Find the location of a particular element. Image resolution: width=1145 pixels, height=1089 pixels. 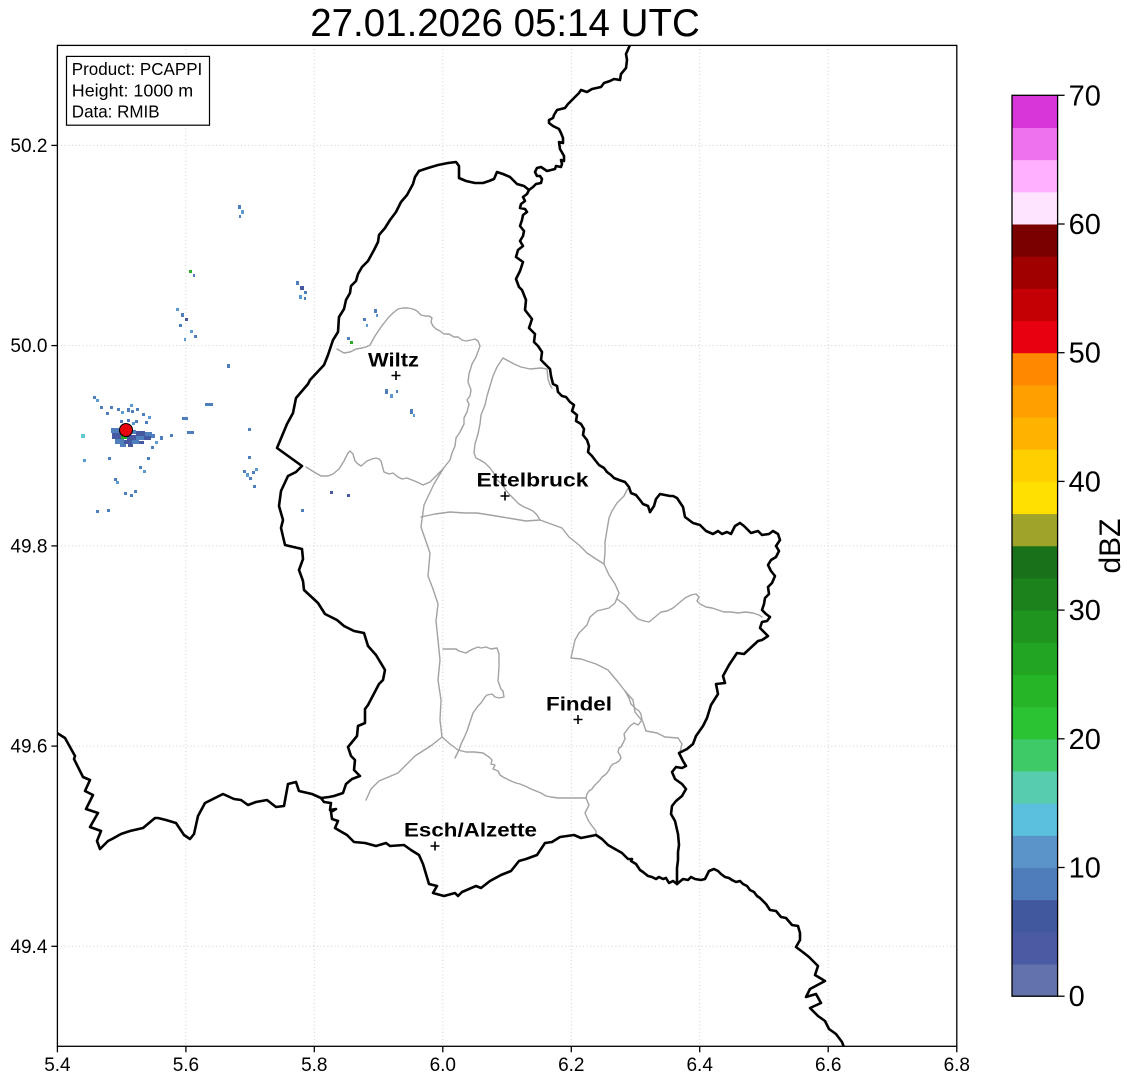

svg-text: 5.4 is located at coordinates (57, 1065).